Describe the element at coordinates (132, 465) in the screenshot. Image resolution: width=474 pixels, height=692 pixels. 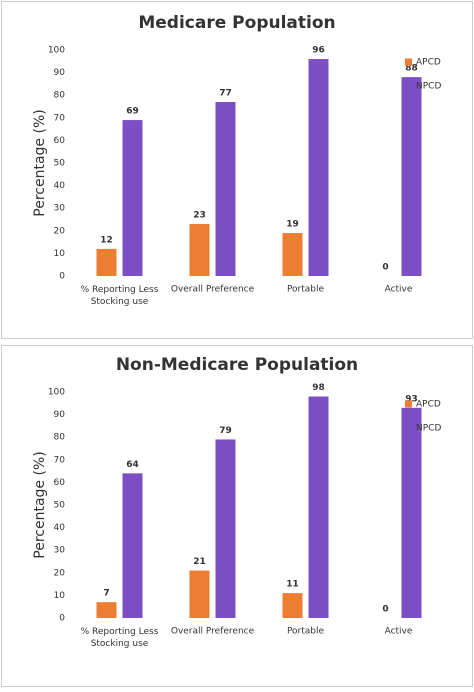
I see `value-label: 64` at that location.